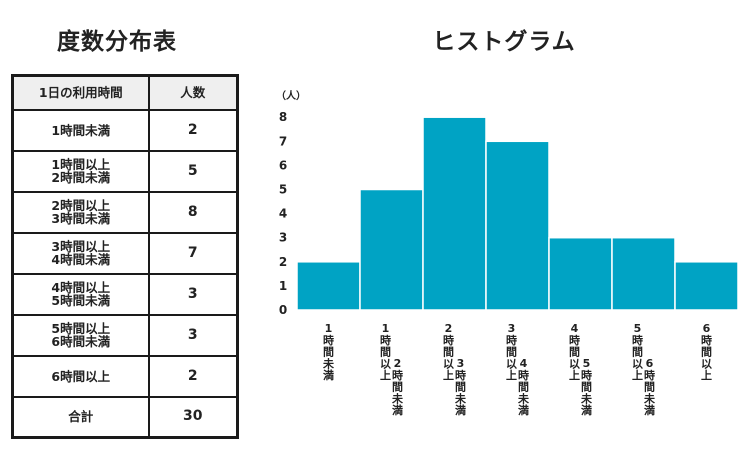 This screenshot has width=748, height=454. I want to click on frequency-table-title: 度数分布表, so click(117, 42).